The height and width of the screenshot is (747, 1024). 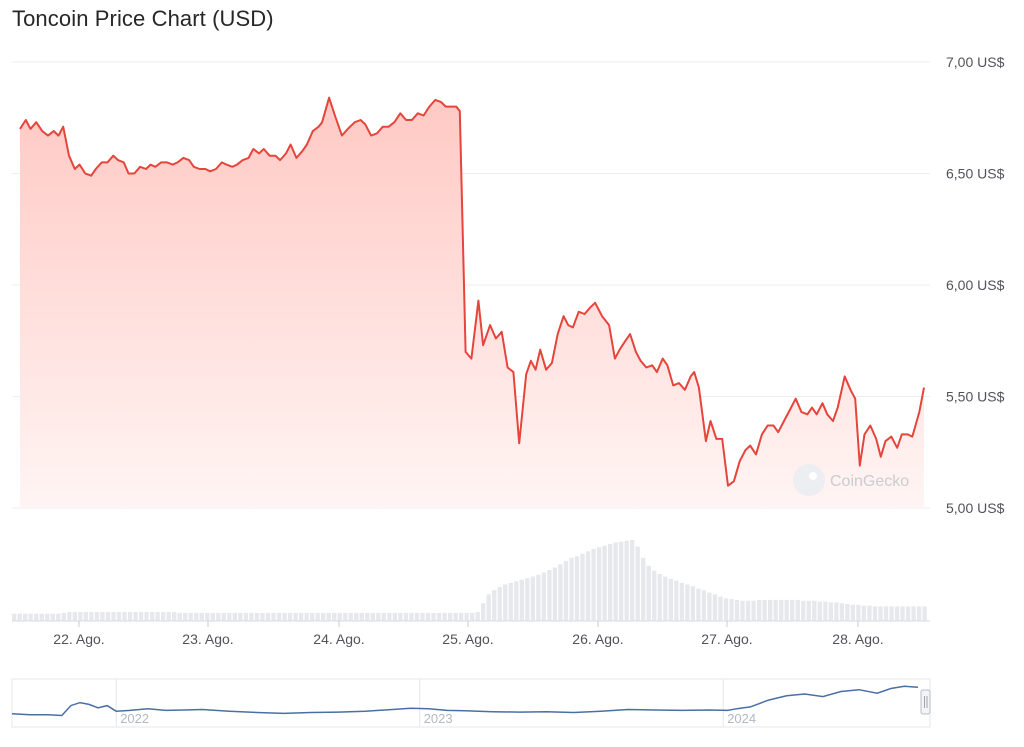 What do you see at coordinates (338, 639) in the screenshot?
I see `x-tick-label: 24. Ago.` at bounding box center [338, 639].